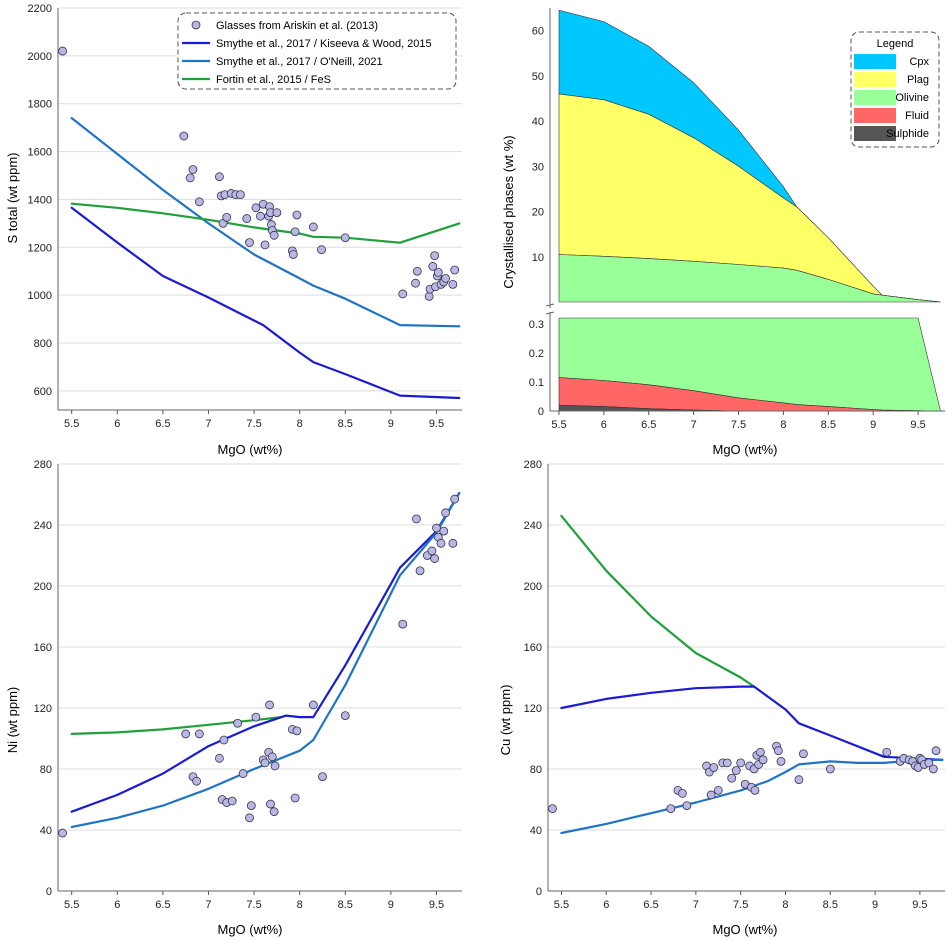 This screenshot has width=947, height=941. Describe the element at coordinates (912, 98) in the screenshot. I see `legend-label-olivine: Olivine` at that location.